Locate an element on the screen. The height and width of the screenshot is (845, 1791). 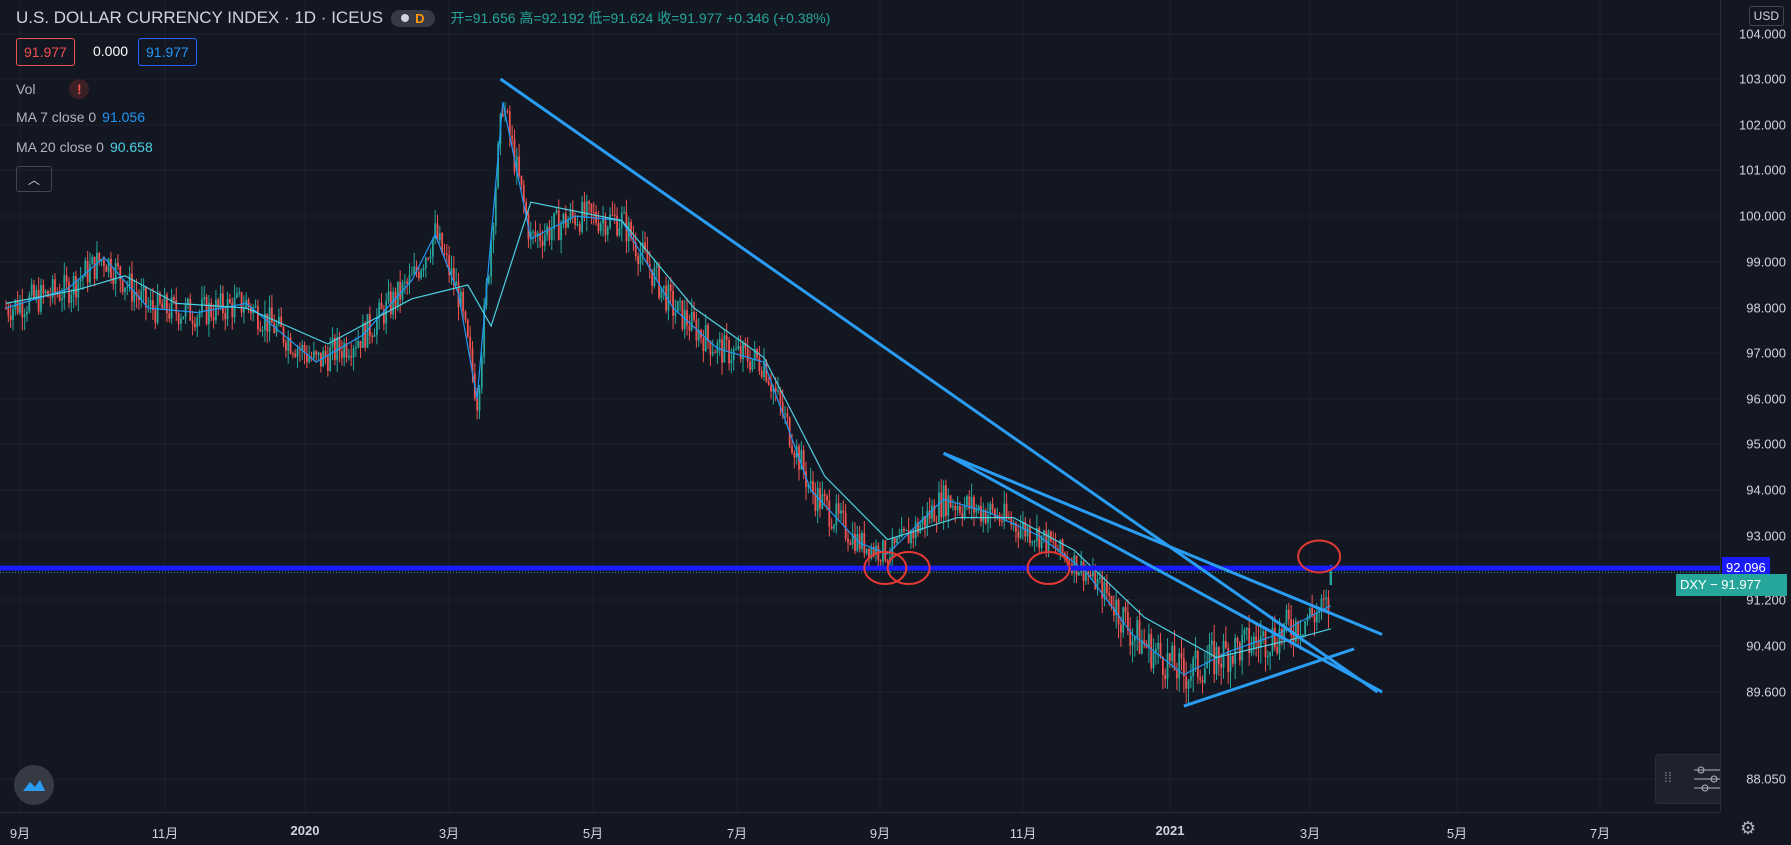
interval-badge: D is located at coordinates (413, 18).